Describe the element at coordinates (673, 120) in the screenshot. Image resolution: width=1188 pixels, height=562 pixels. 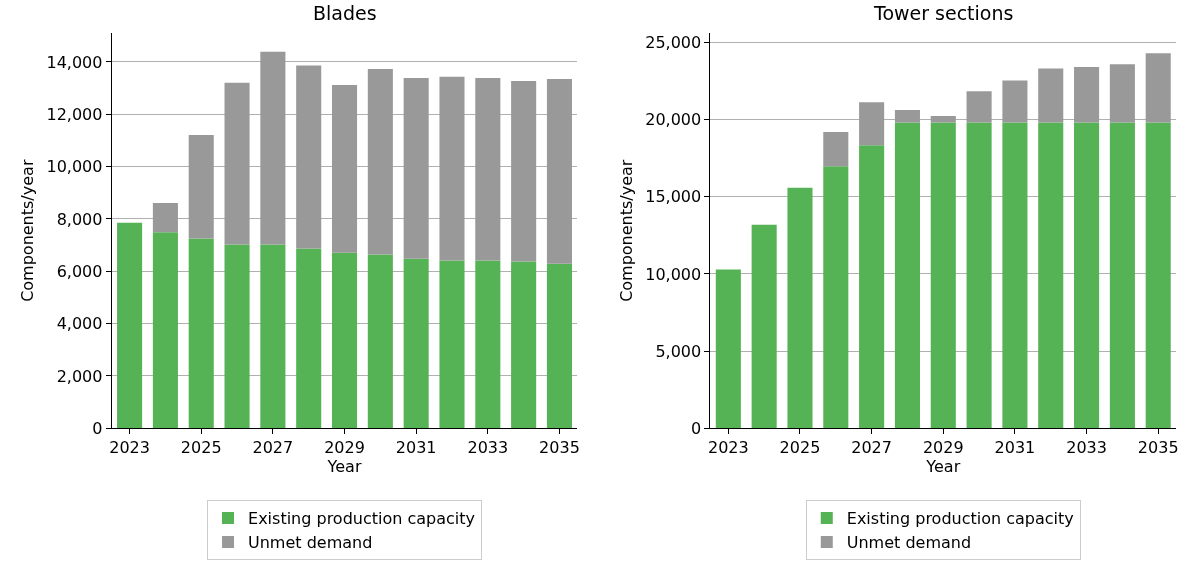
I see `y-tick-label: 20,000` at that location.